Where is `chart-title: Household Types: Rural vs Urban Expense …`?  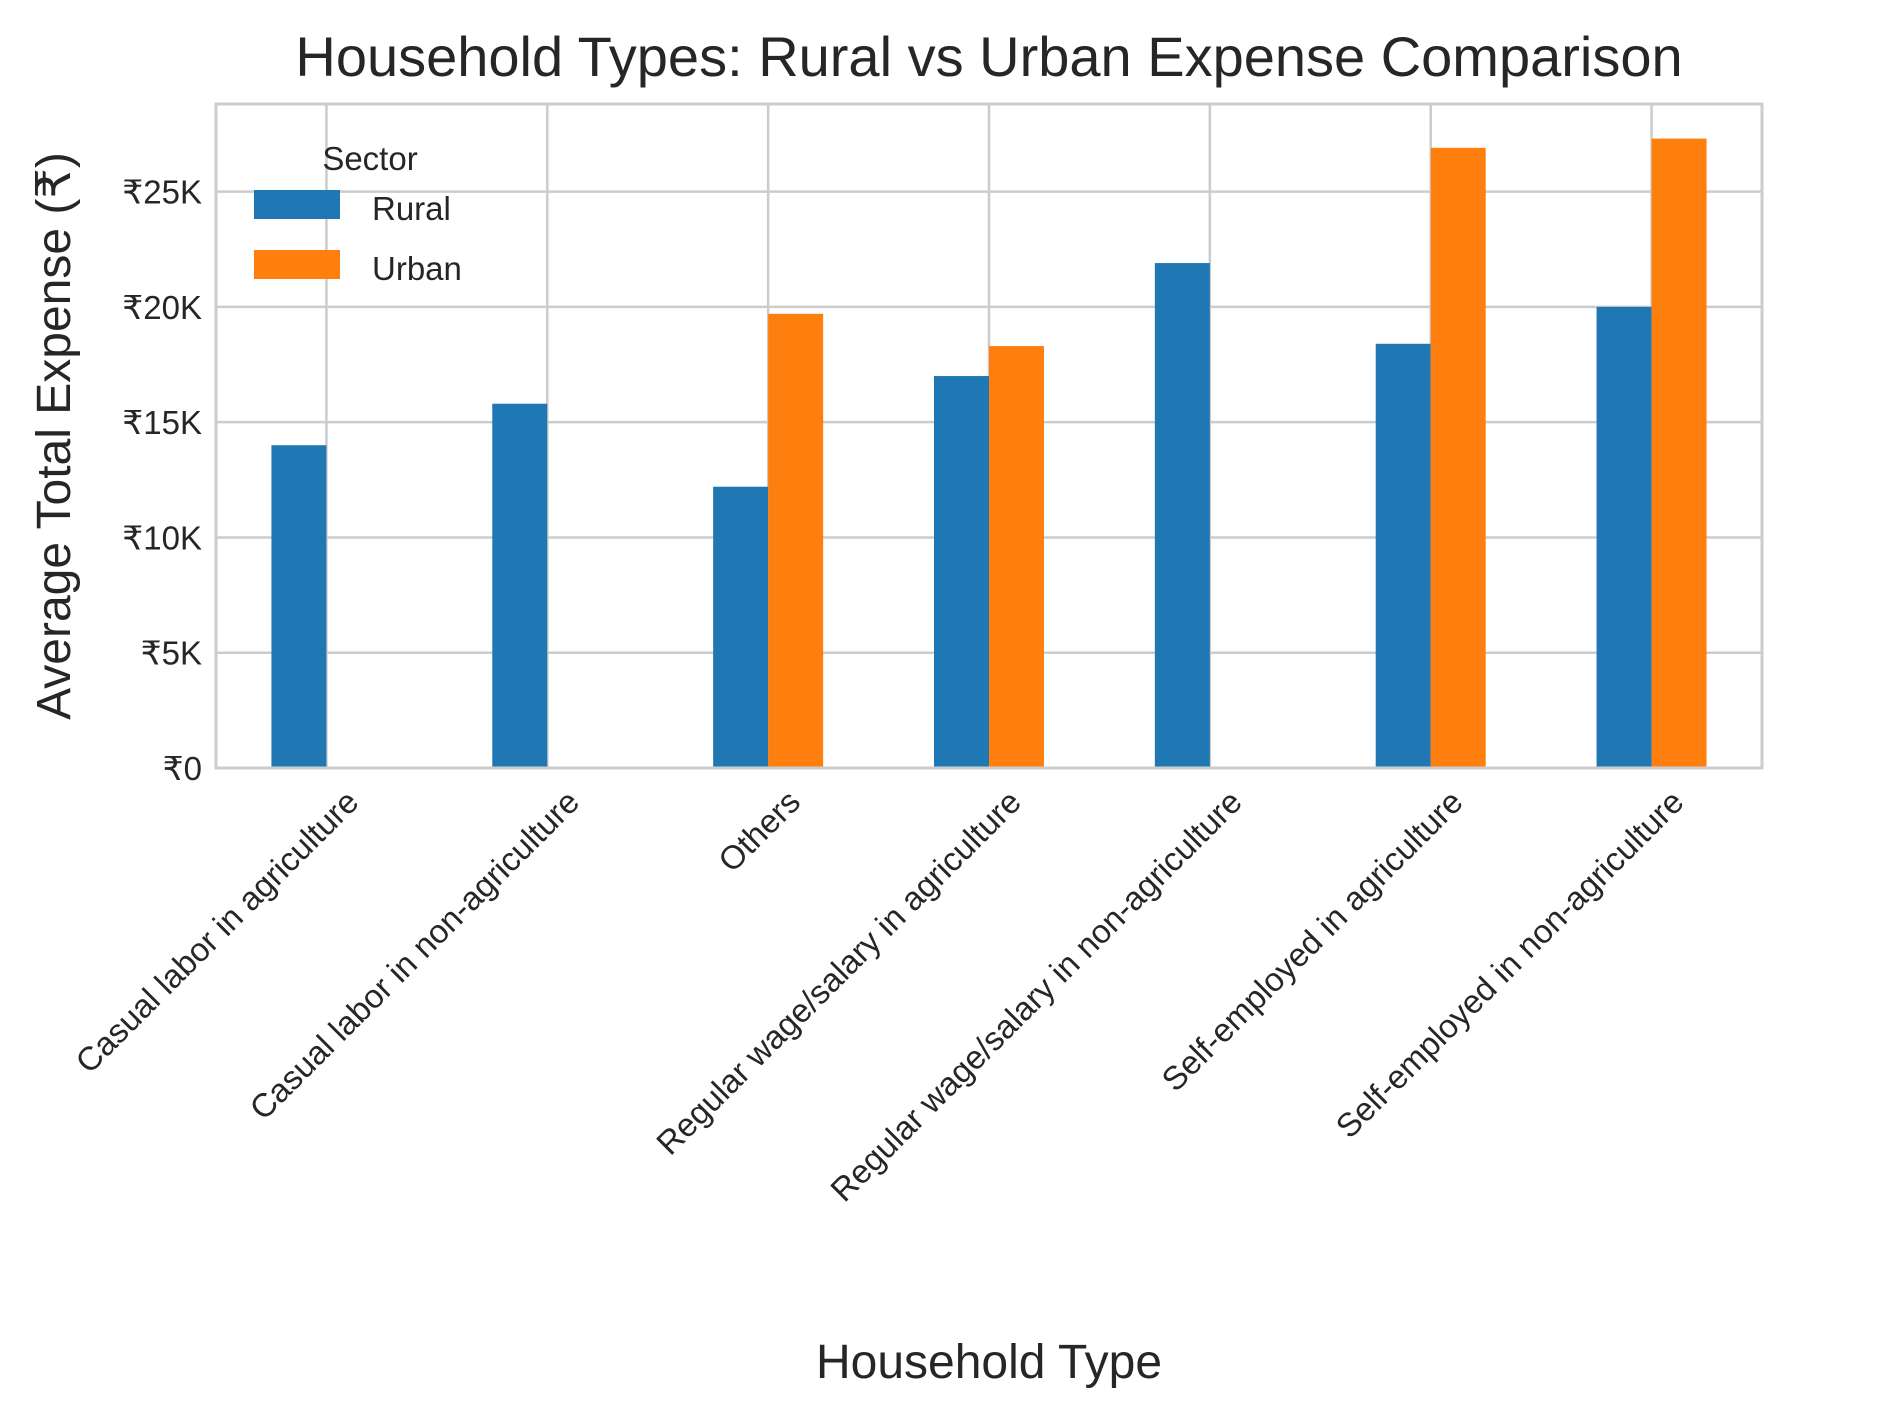
chart-title: Household Types: Rural vs Urban Expense … is located at coordinates (988, 56).